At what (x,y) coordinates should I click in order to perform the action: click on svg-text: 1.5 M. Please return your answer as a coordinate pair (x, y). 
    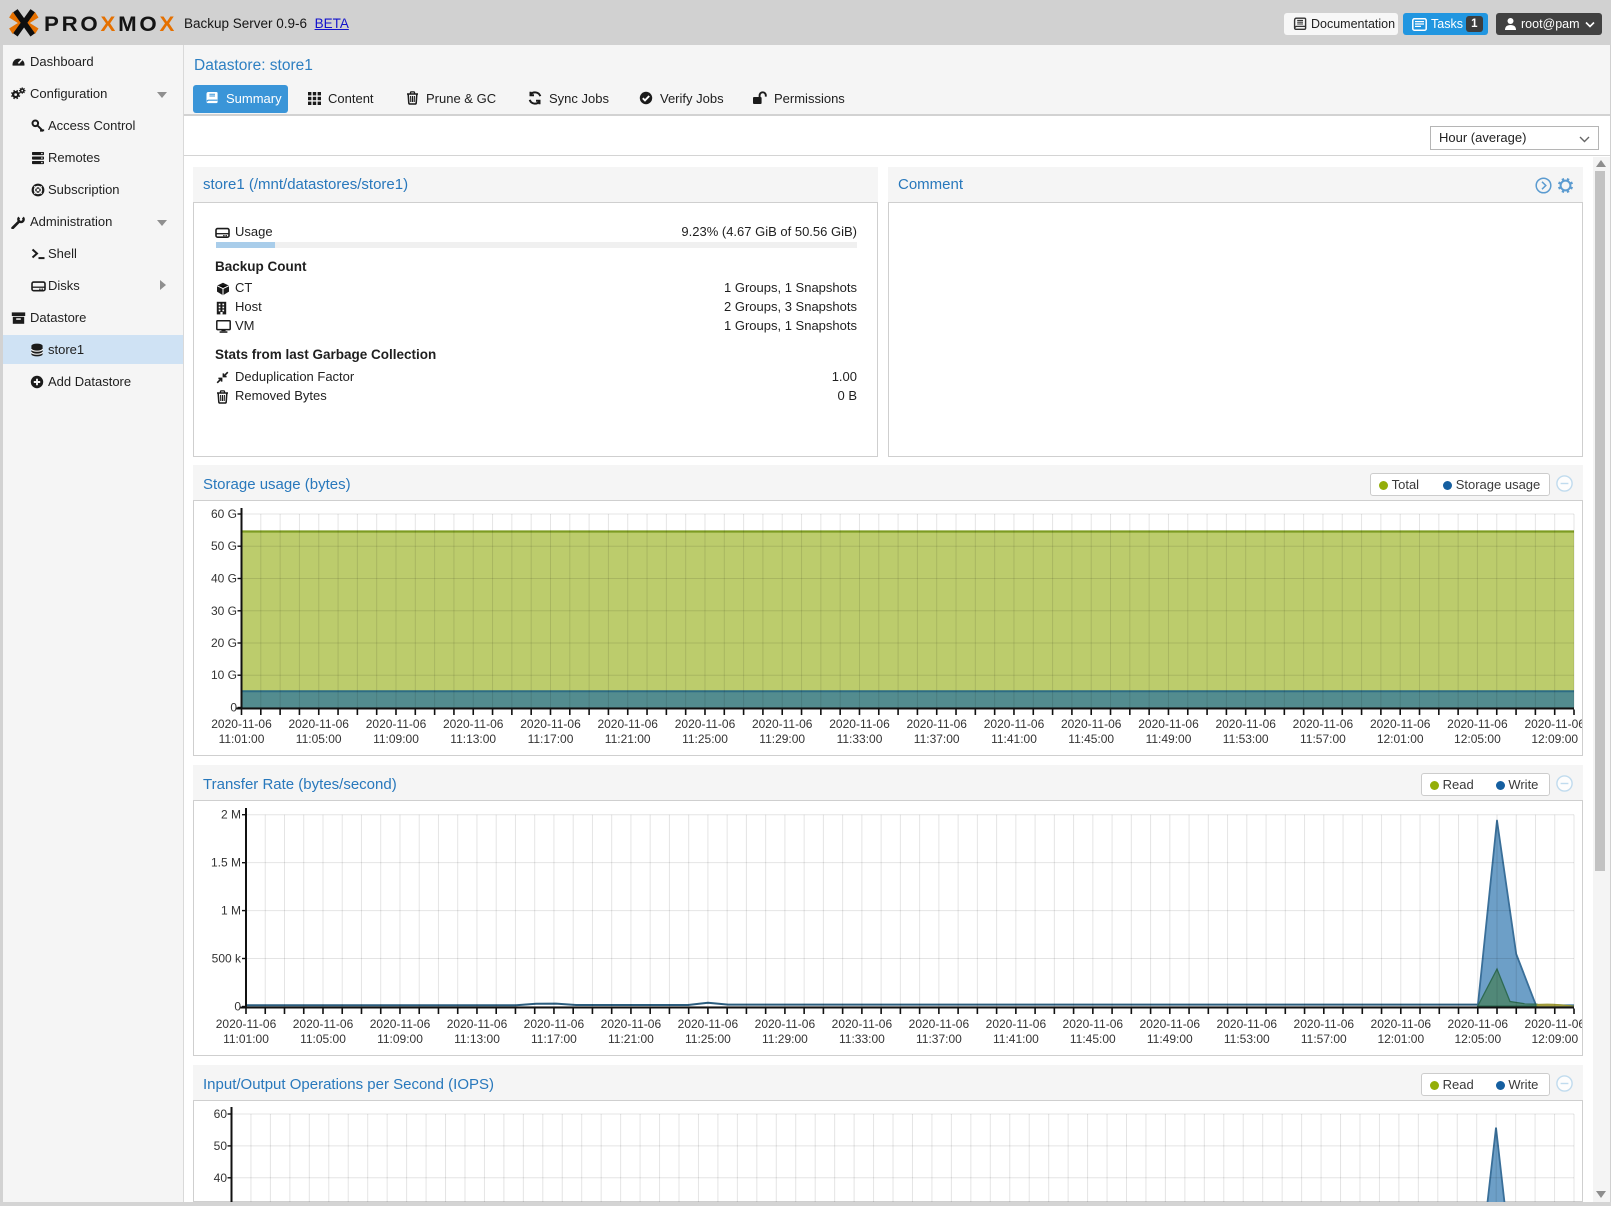
    Looking at the image, I should click on (226, 863).